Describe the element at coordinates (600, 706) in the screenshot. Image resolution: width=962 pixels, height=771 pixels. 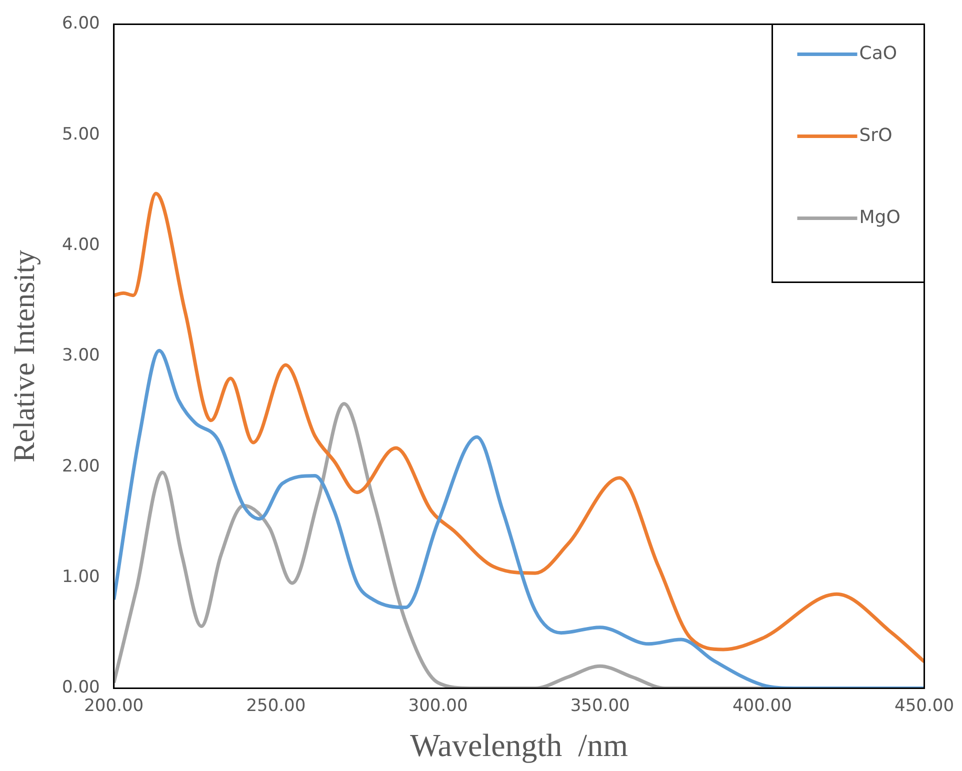
I see `x-tick-label: 350.00` at that location.